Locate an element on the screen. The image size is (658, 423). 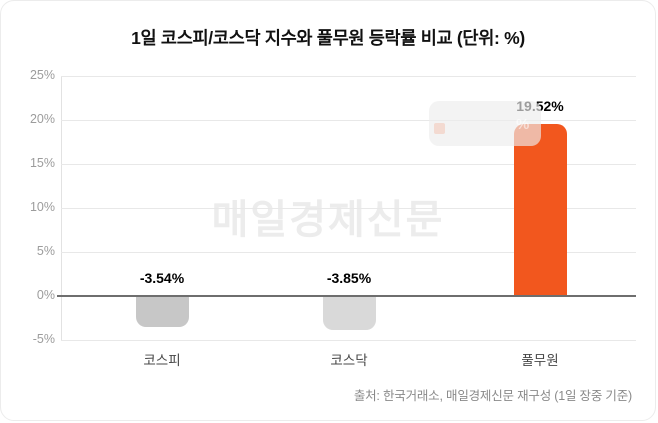
bar-코스피 is located at coordinates (162, 312).